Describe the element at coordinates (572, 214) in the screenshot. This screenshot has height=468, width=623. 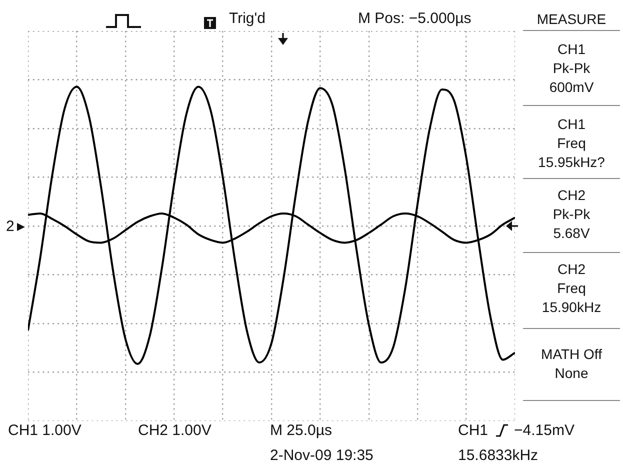
I see `text: CH2 Pk-Pk 5.68V` at that location.